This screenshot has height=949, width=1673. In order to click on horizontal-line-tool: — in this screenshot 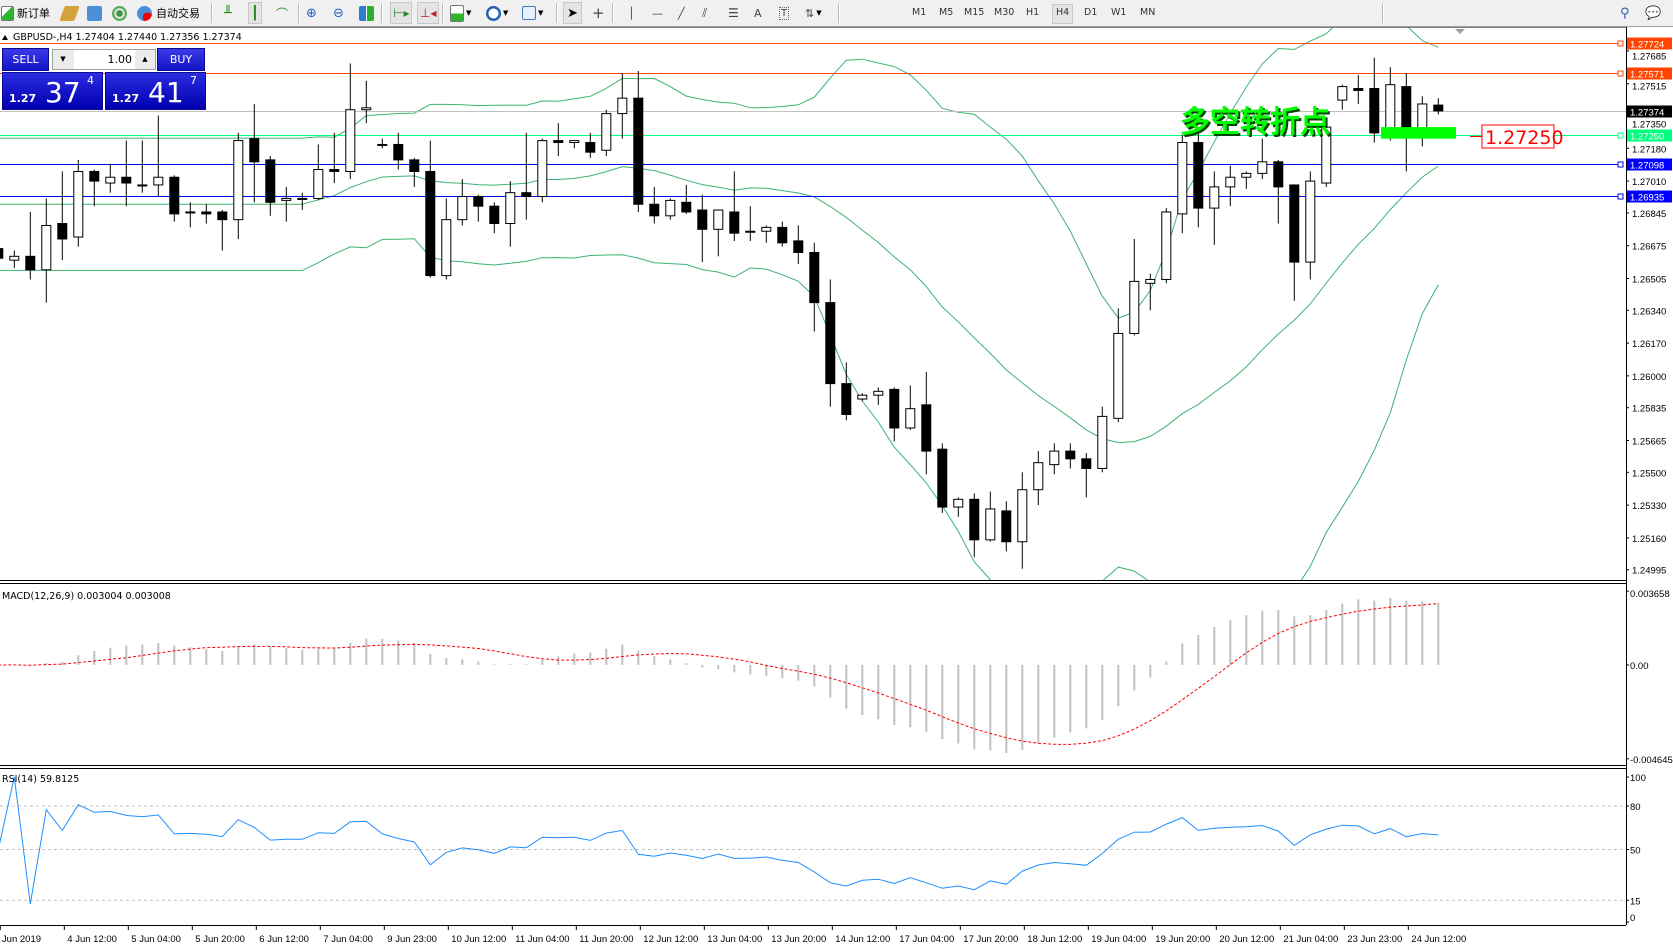, I will do `click(657, 13)`.